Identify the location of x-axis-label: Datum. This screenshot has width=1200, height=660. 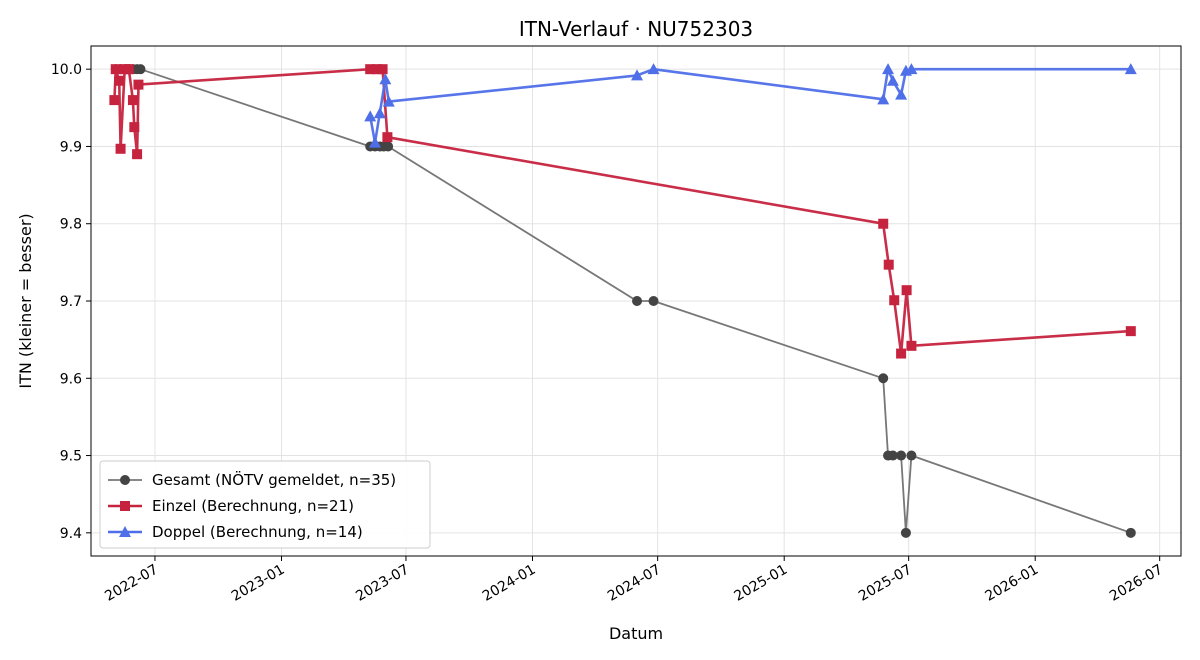
(636, 633).